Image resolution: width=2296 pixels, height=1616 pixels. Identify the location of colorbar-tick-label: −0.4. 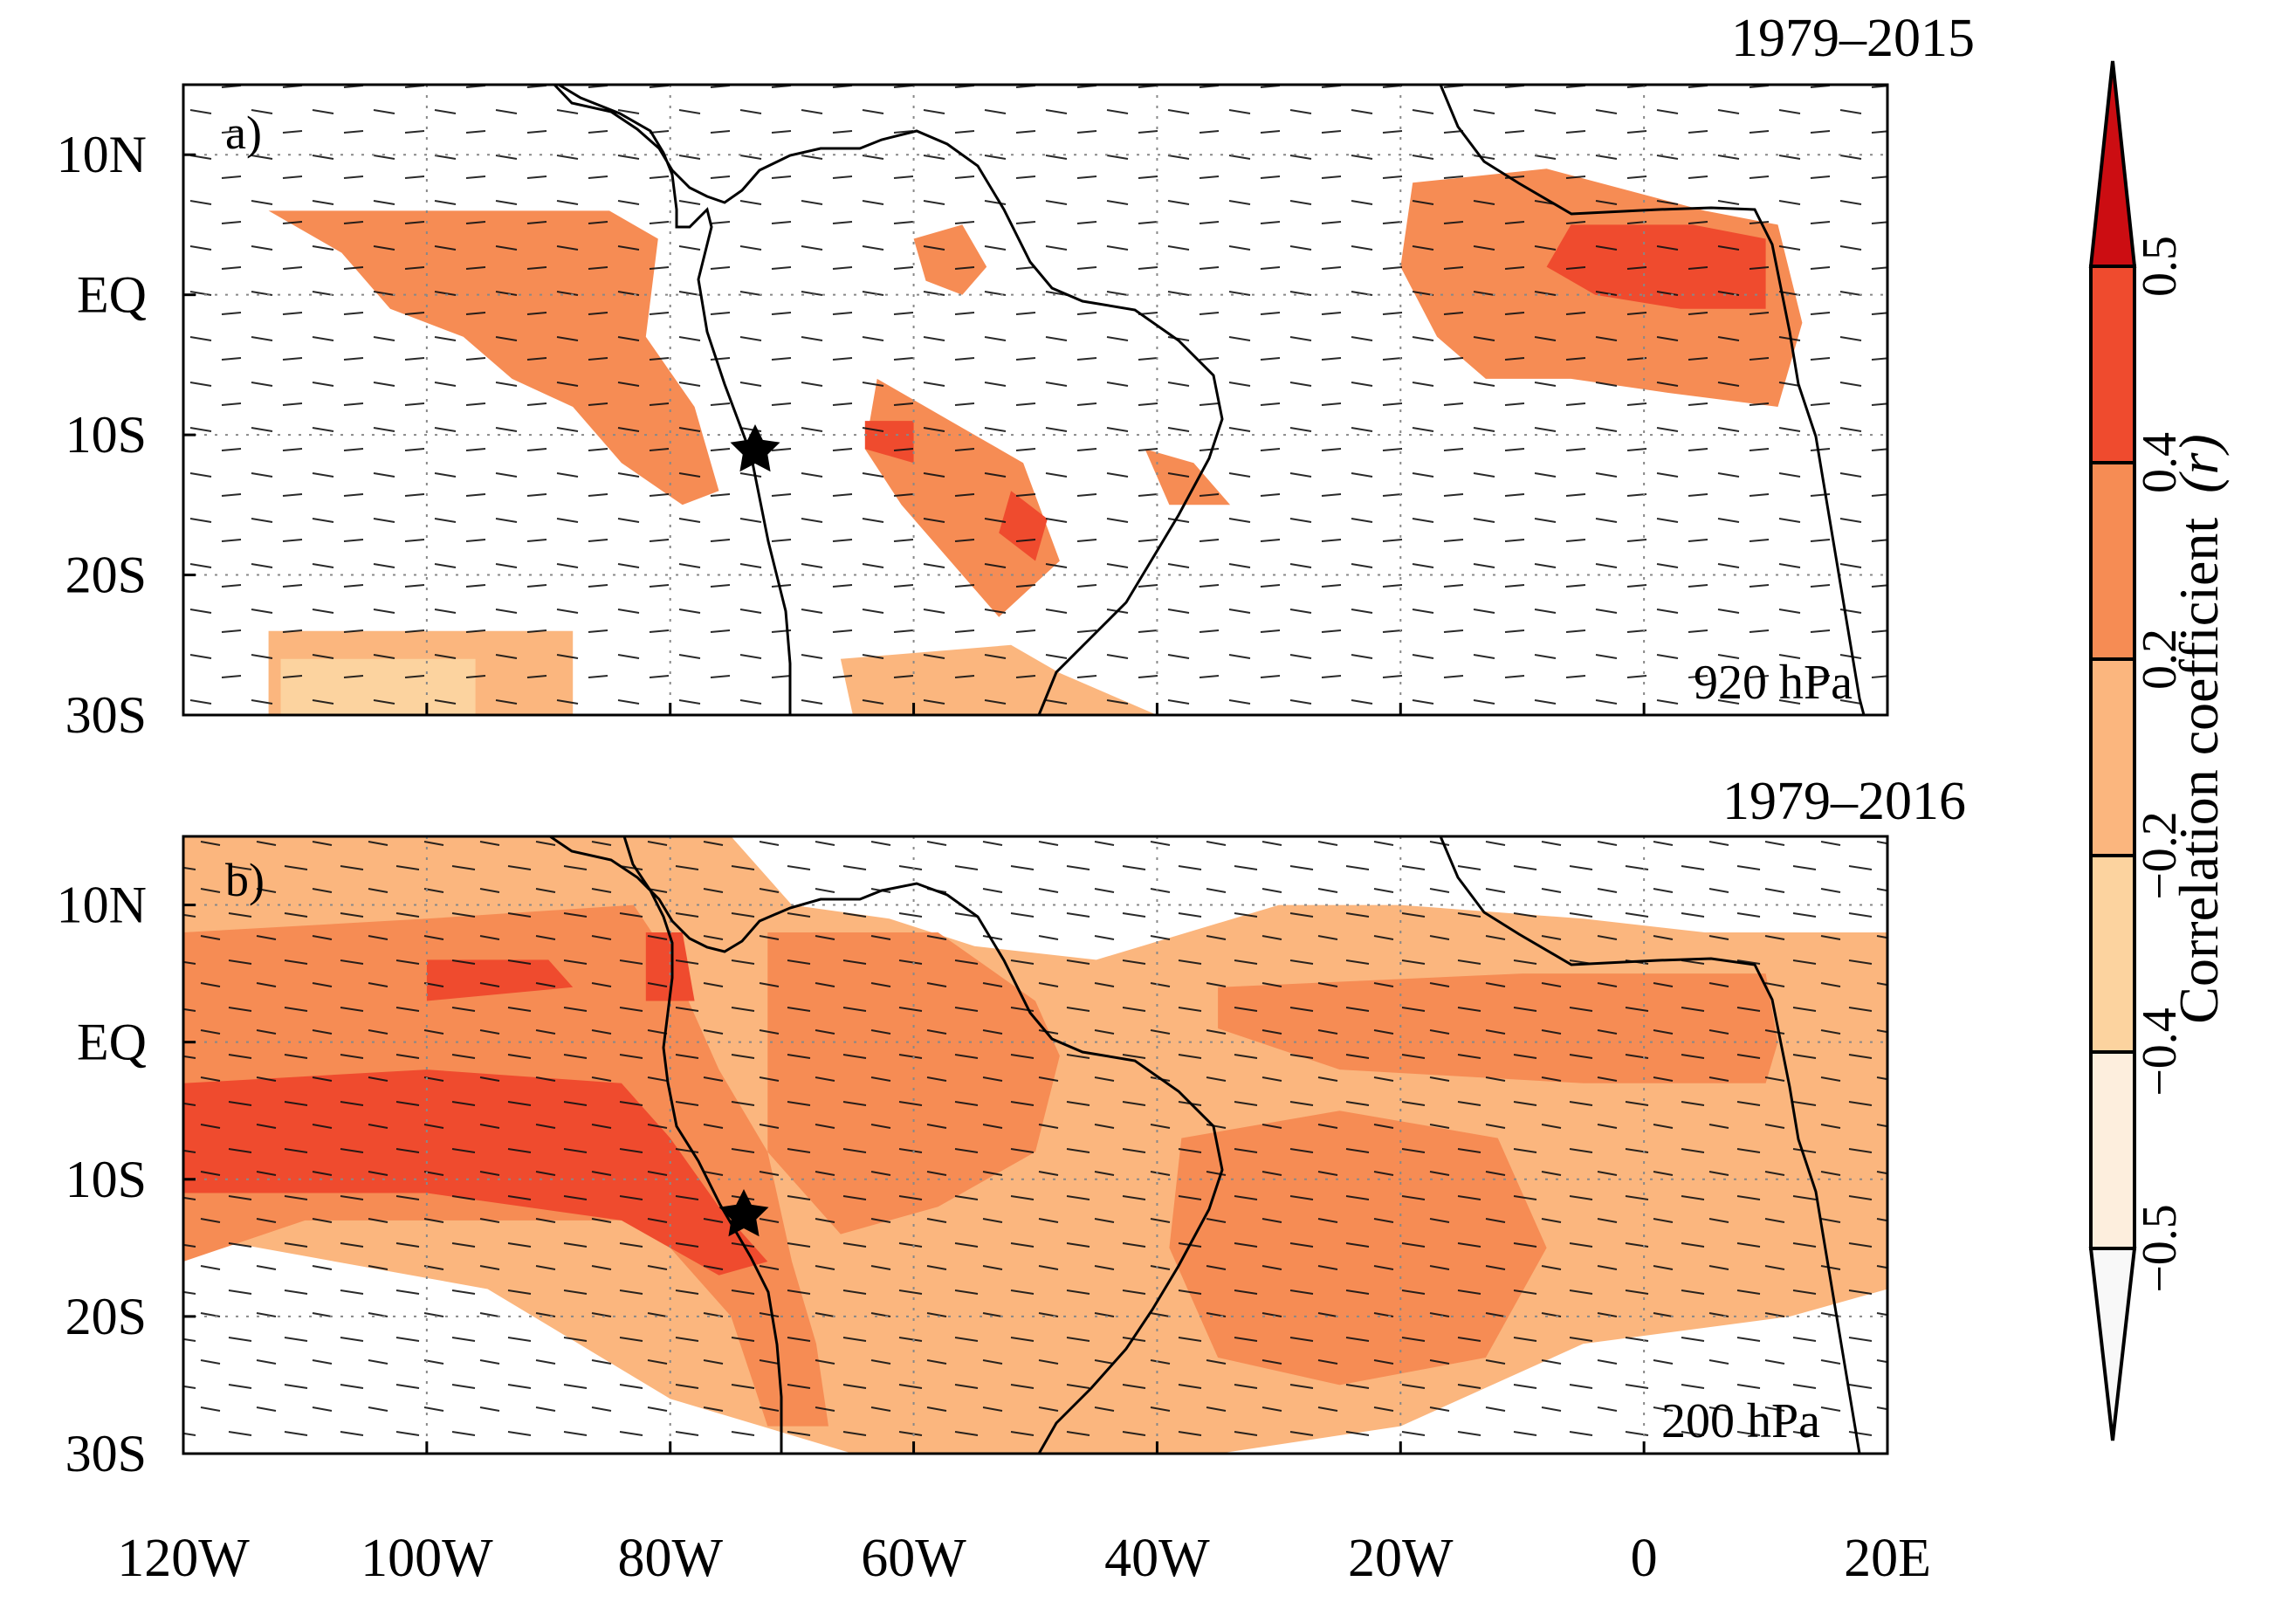
(2160, 1052).